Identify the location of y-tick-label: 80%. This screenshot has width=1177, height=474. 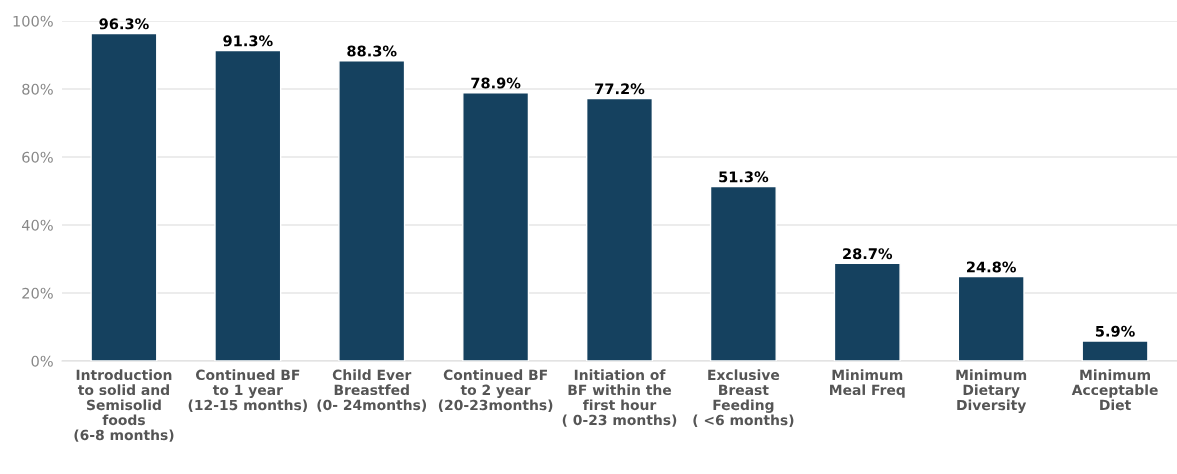
(37, 89).